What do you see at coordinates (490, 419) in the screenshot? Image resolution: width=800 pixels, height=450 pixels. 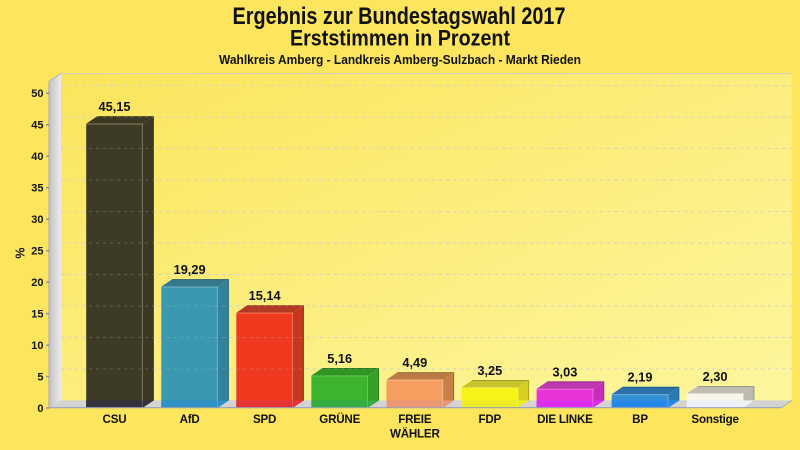 I see `svg-text: FDP` at bounding box center [490, 419].